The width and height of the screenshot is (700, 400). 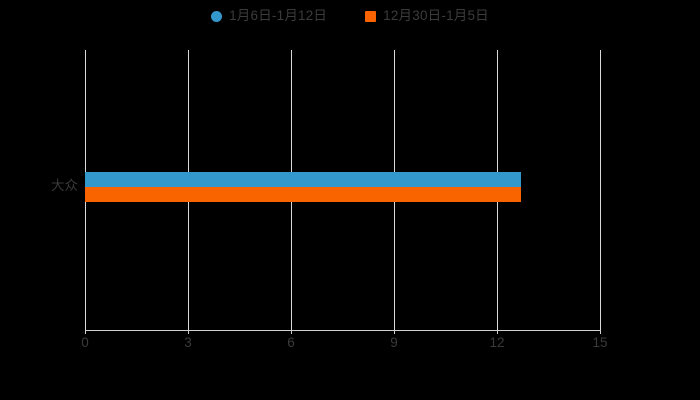 I want to click on legend-label-series-2: 12月30日-1月5日, so click(x=436, y=16).